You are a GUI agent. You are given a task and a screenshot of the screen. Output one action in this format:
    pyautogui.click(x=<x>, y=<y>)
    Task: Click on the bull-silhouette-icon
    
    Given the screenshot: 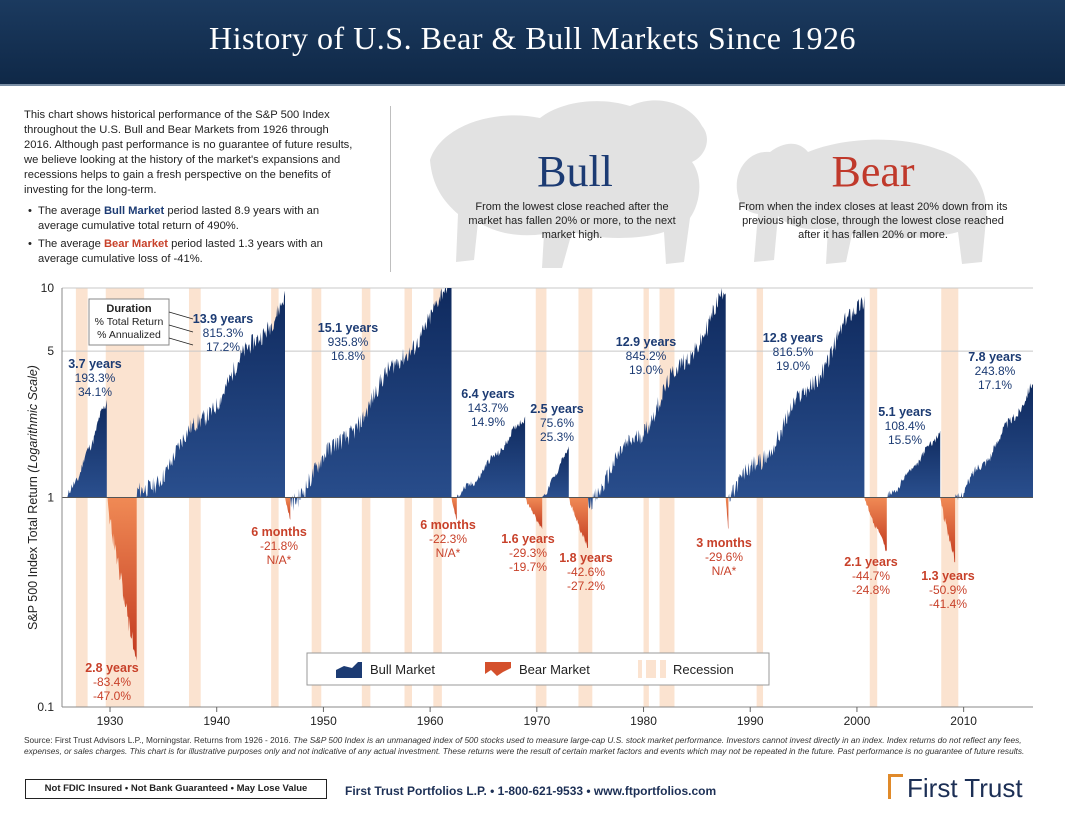 What is the action you would take?
    pyautogui.click(x=568, y=184)
    